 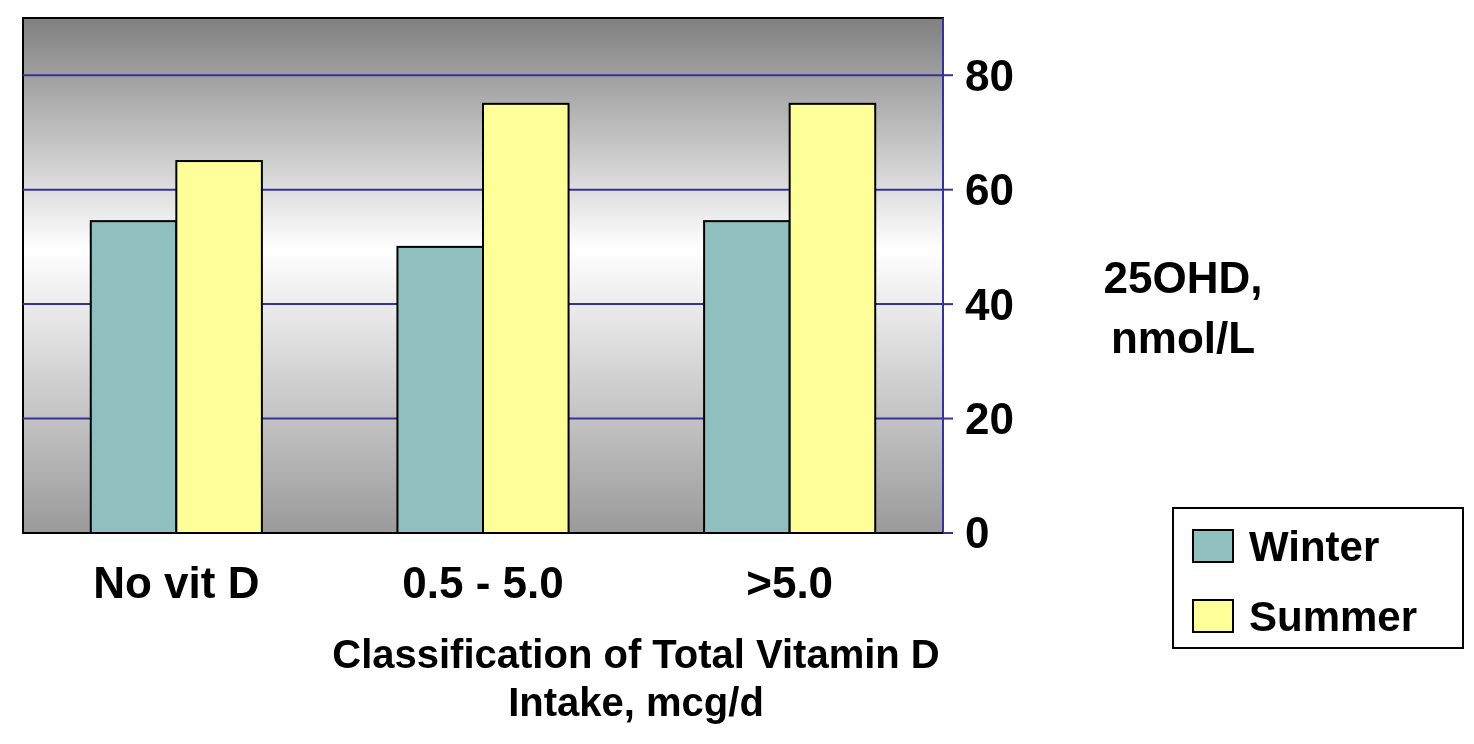 I want to click on legend-label: Winter, so click(x=1314, y=546).